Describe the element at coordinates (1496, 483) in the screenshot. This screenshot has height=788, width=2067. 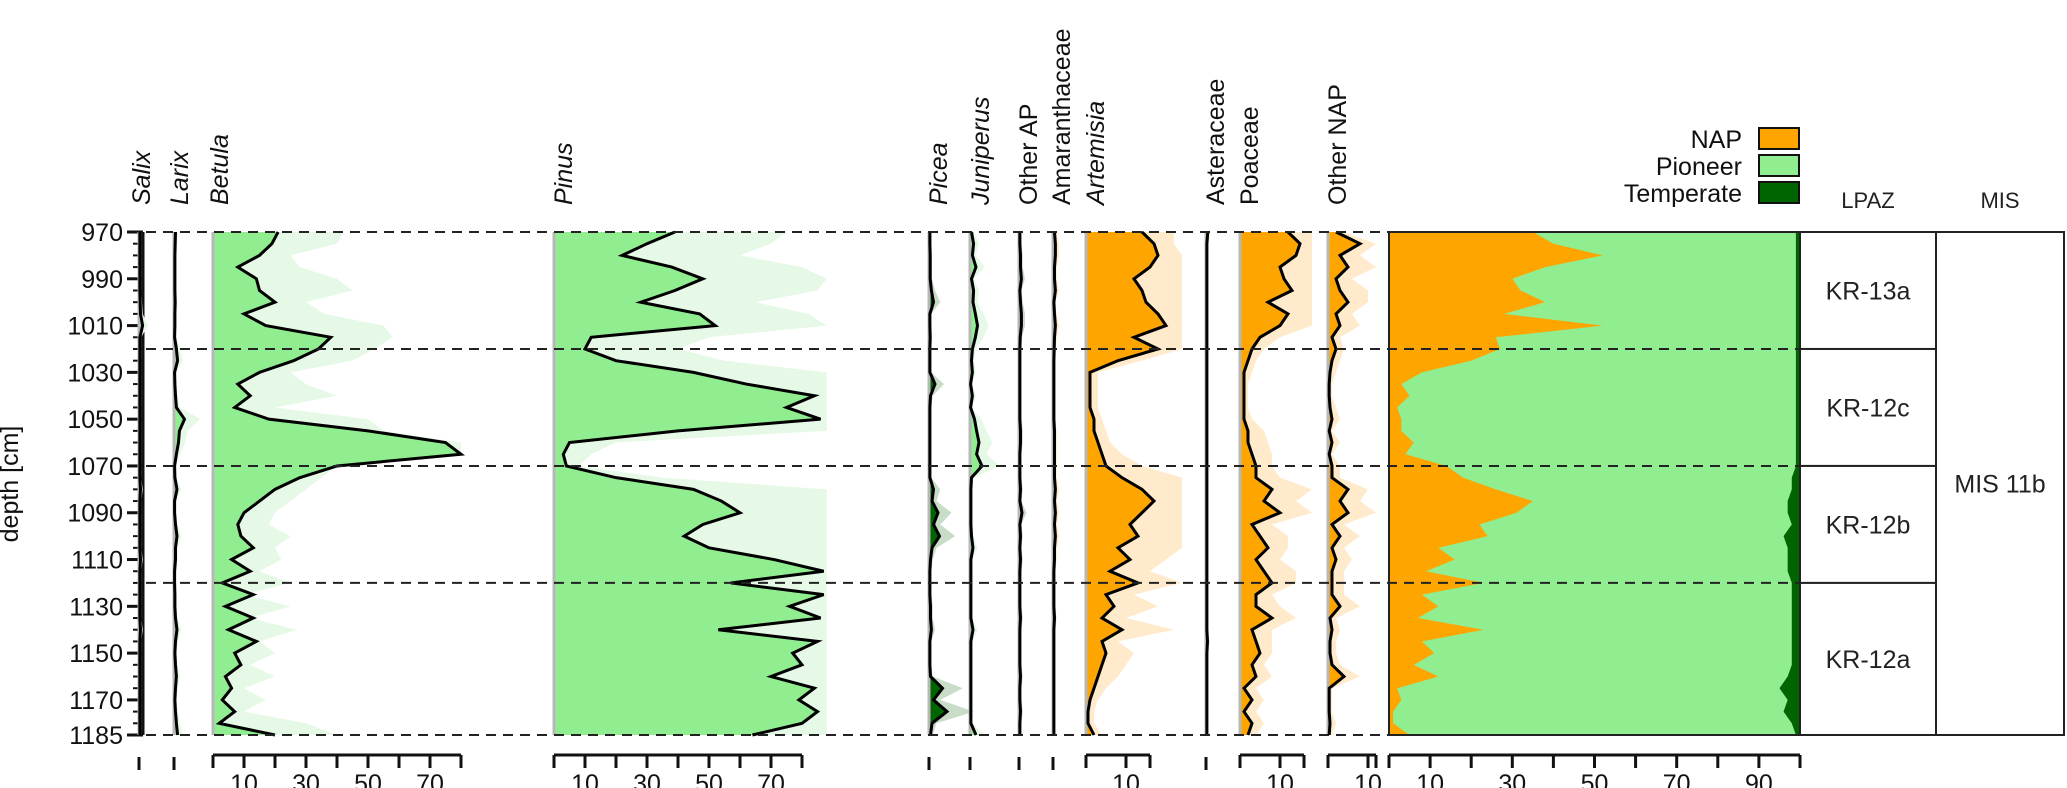
I see `summary-nap-area` at that location.